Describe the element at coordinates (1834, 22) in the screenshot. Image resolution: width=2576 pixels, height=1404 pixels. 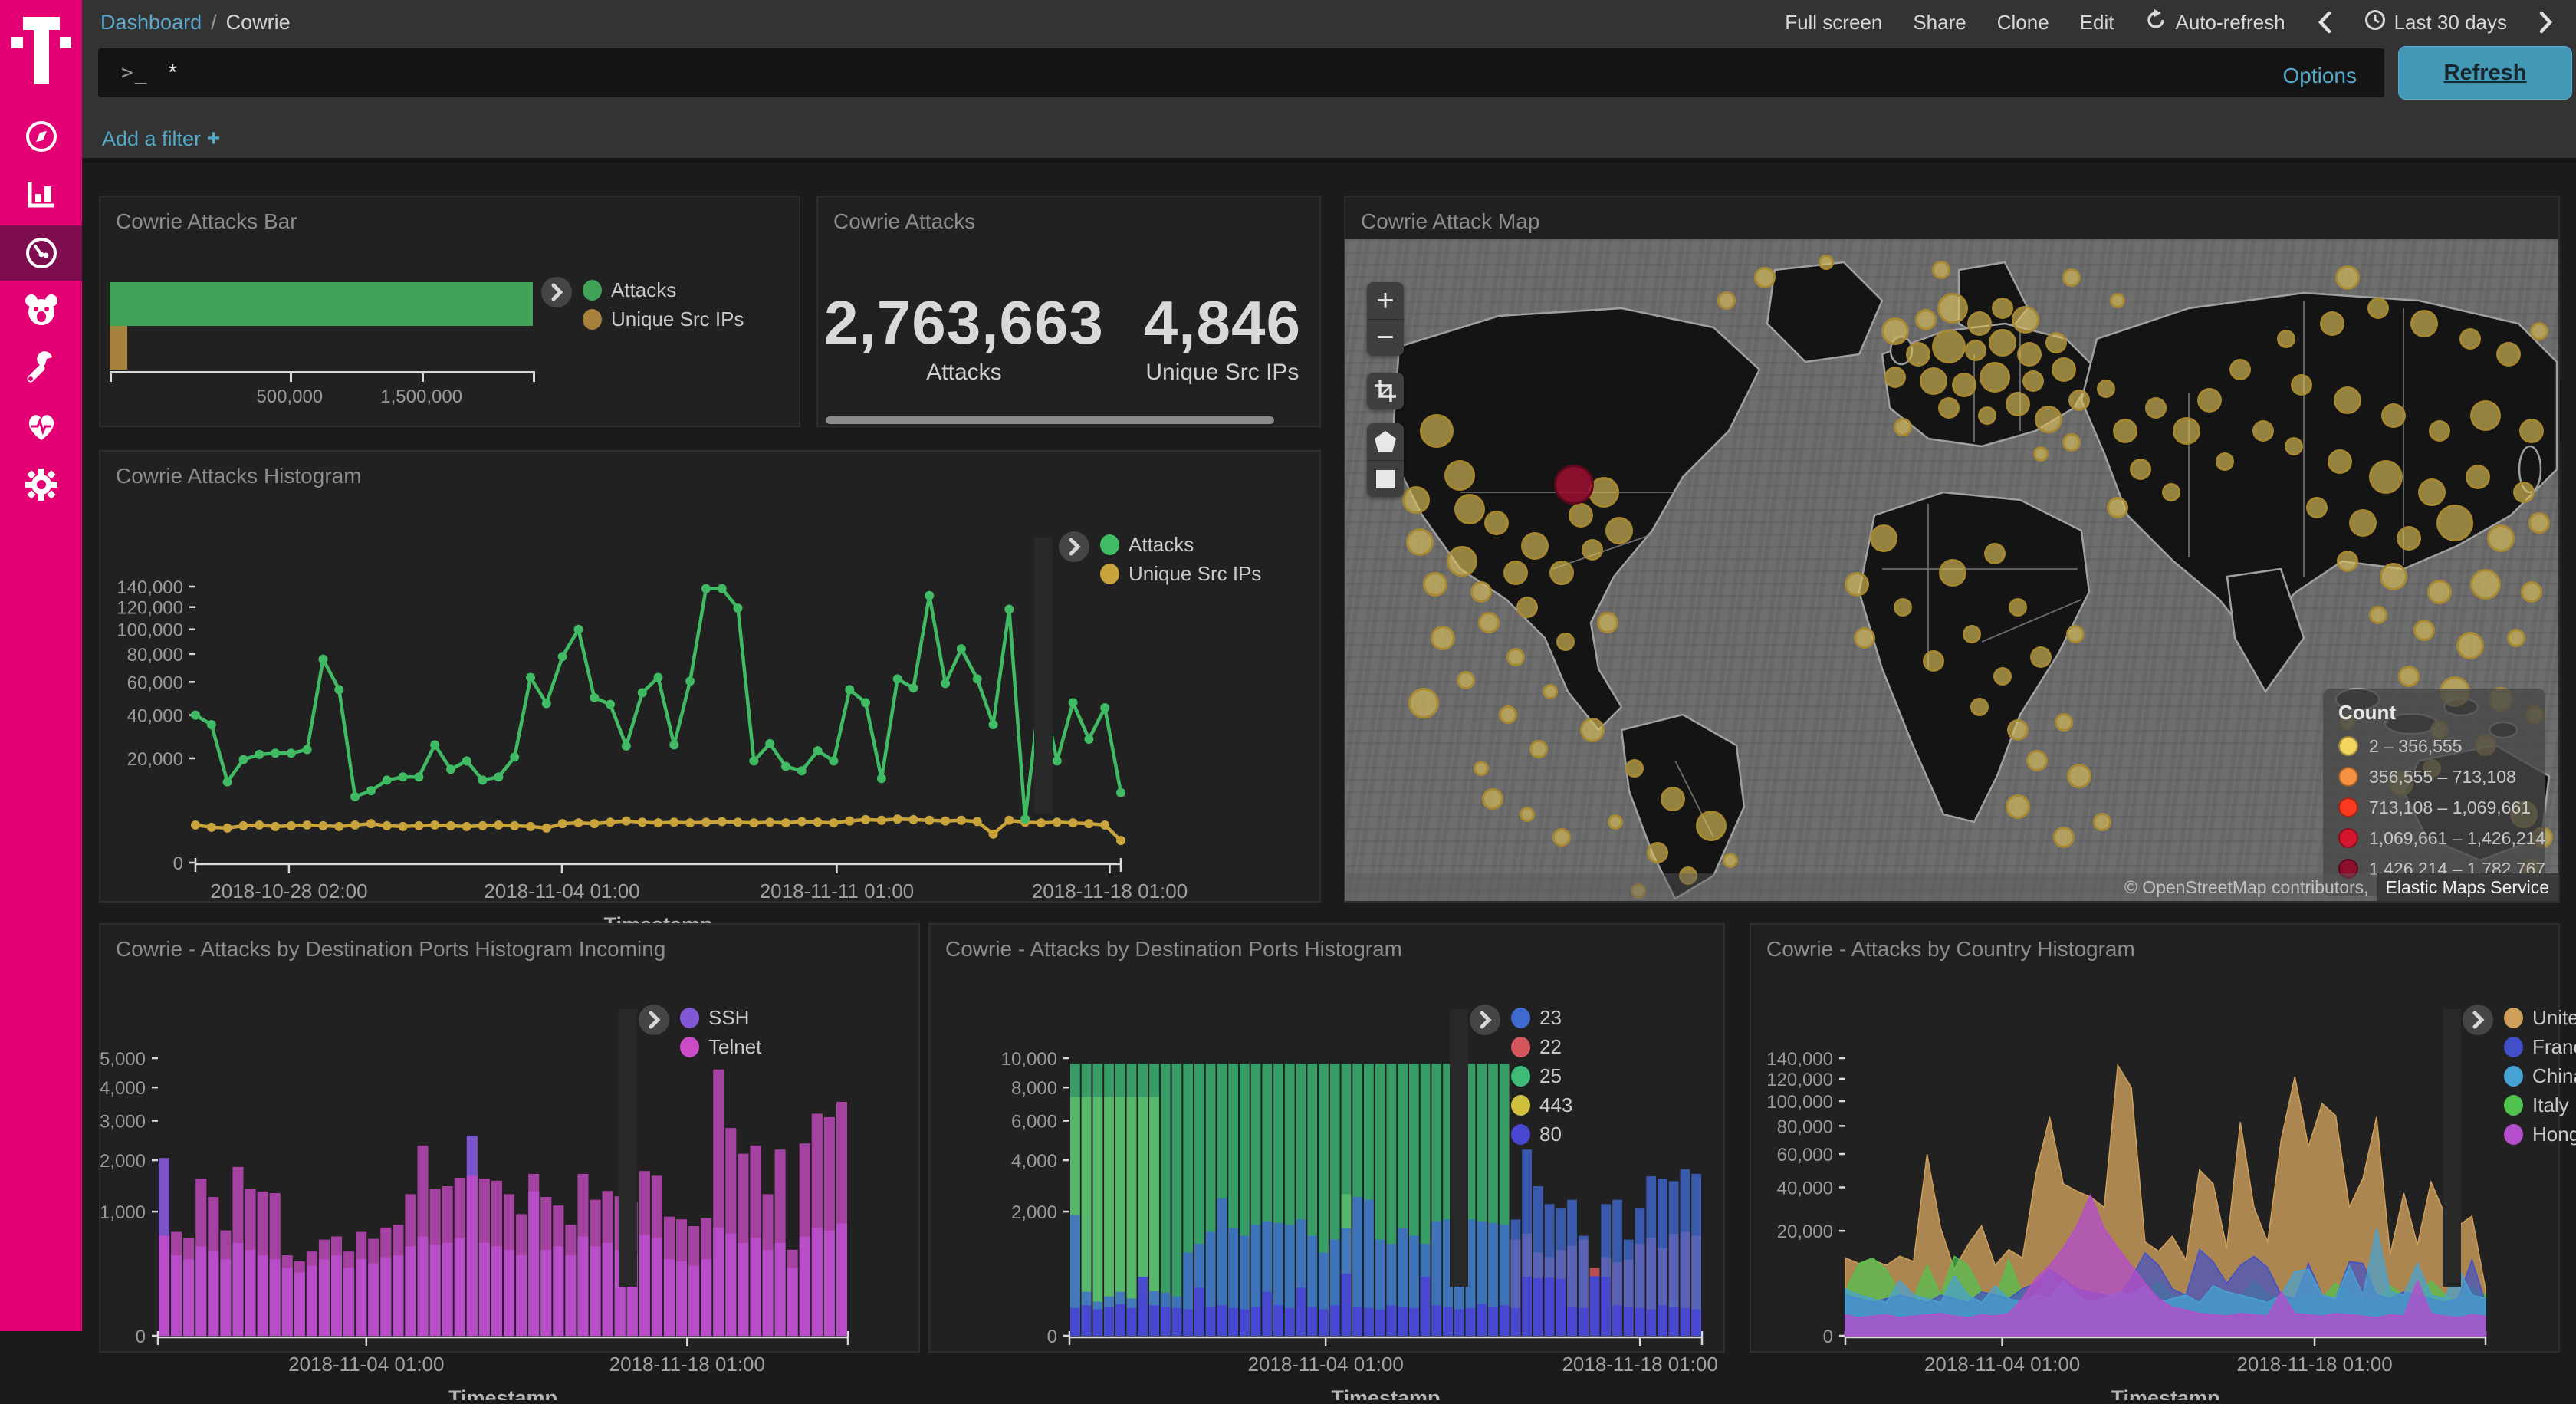
I see `full-screen-button: Full screen` at that location.